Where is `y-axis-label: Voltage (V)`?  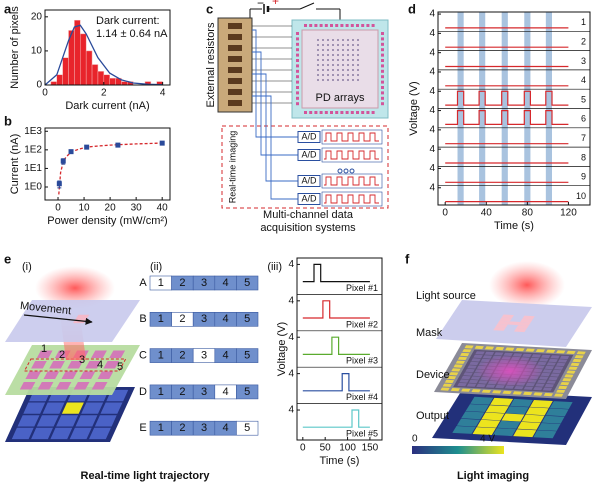 y-axis-label: Voltage (V) is located at coordinates (414, 108).